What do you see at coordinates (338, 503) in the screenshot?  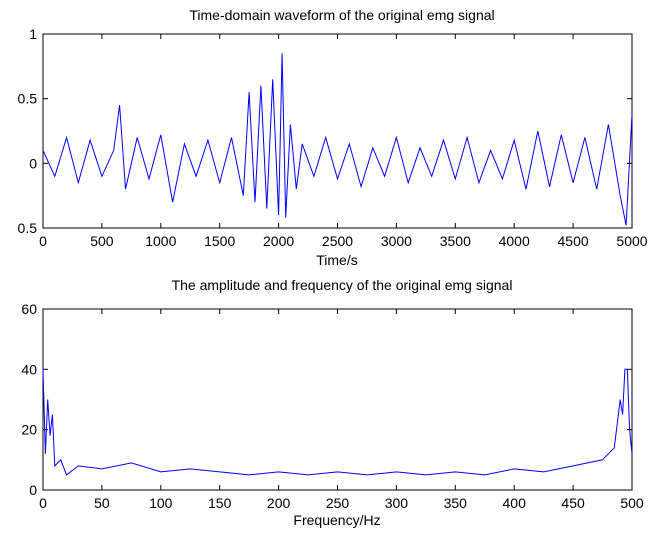 I see `x-tick-label: 250` at bounding box center [338, 503].